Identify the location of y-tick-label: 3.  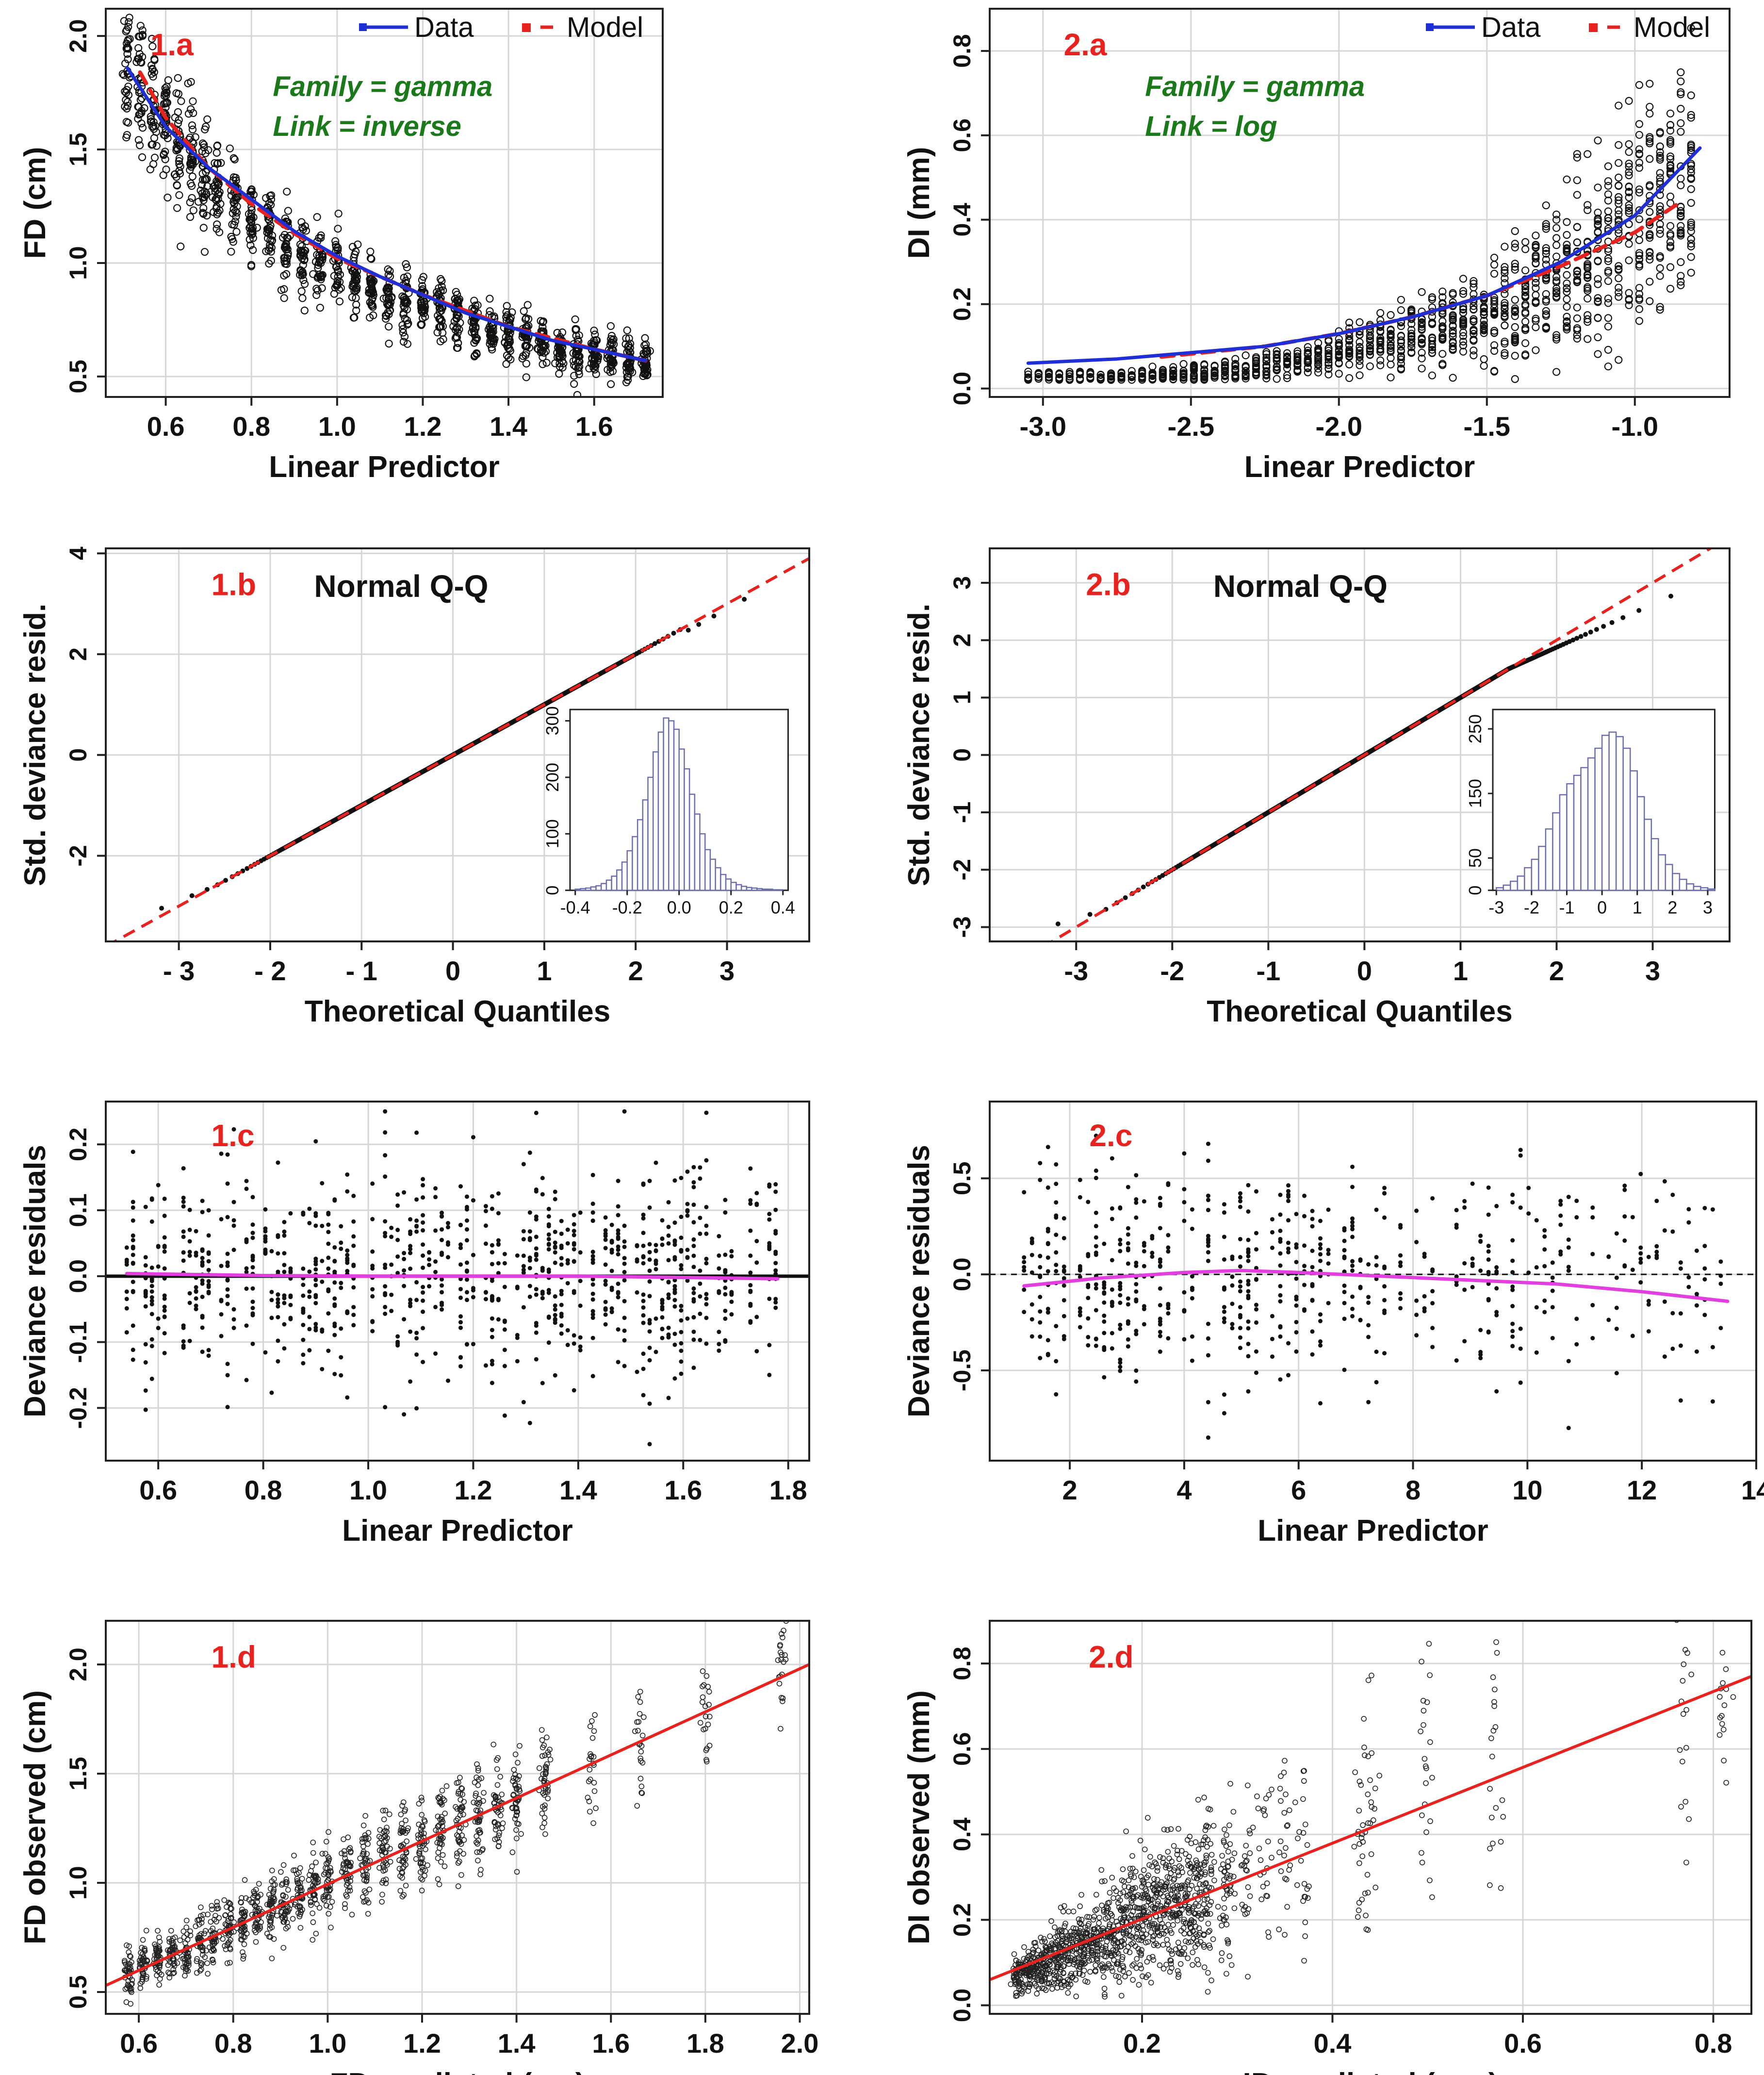
(962, 583).